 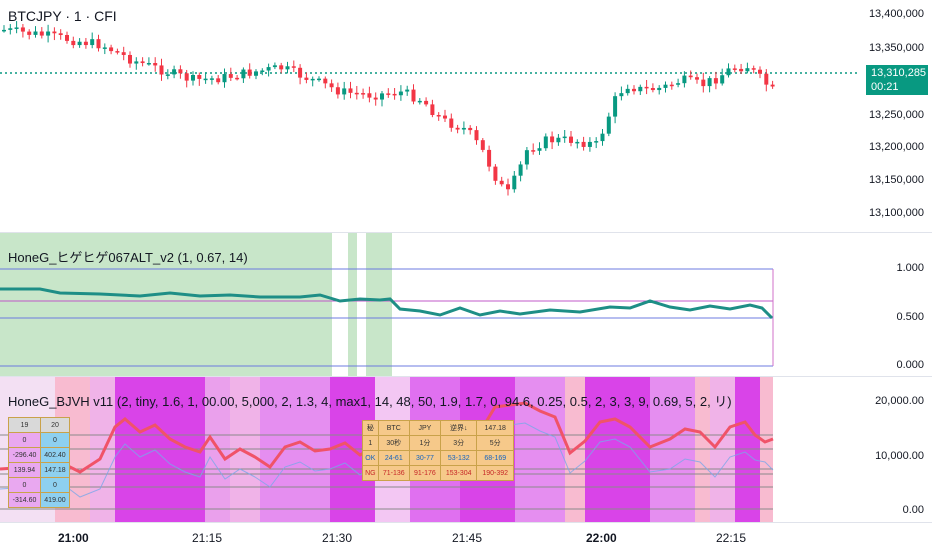 I want to click on price-axis-label: 13,150,000, so click(x=896, y=180).